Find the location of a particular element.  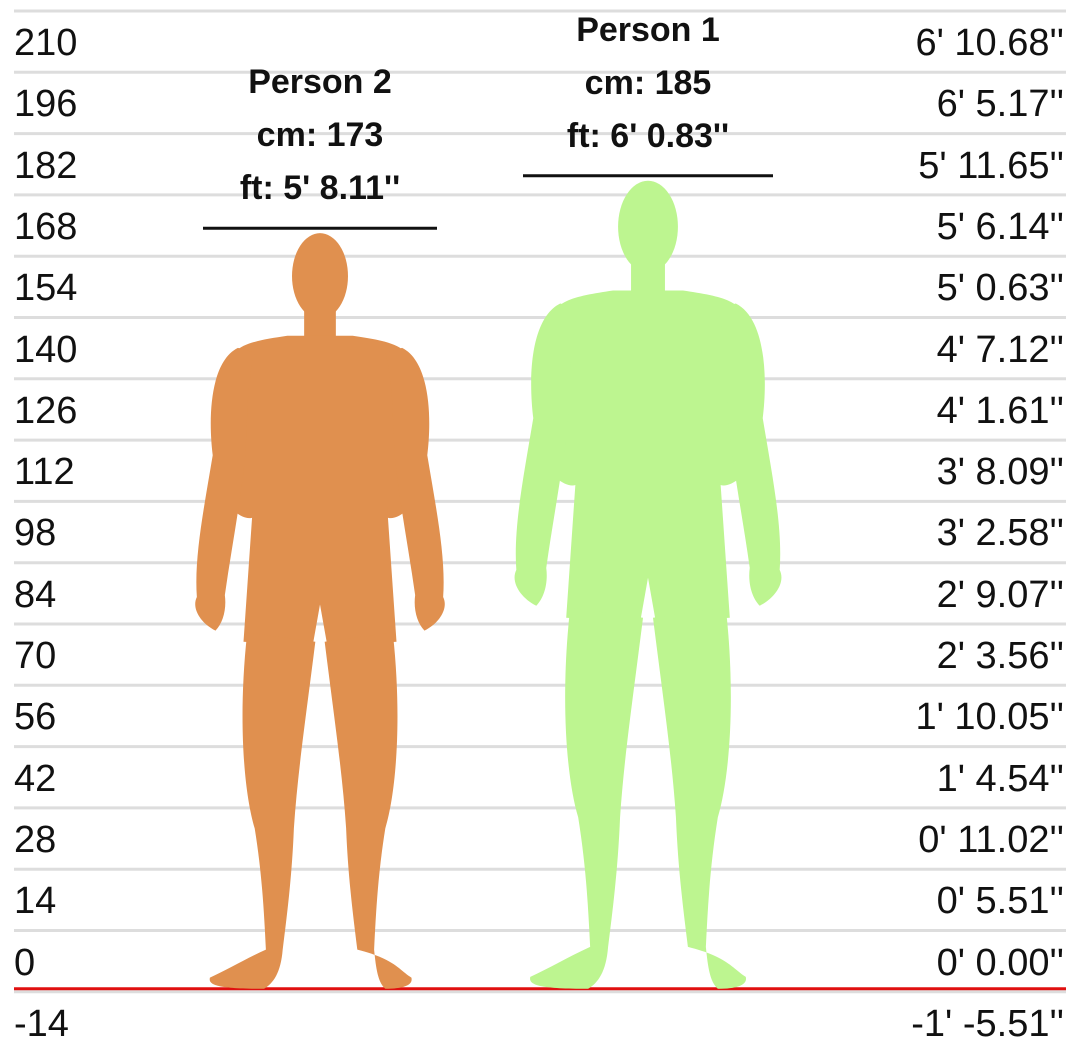

ft-scale-label: -1' -5.51'' is located at coordinates (987, 1023).